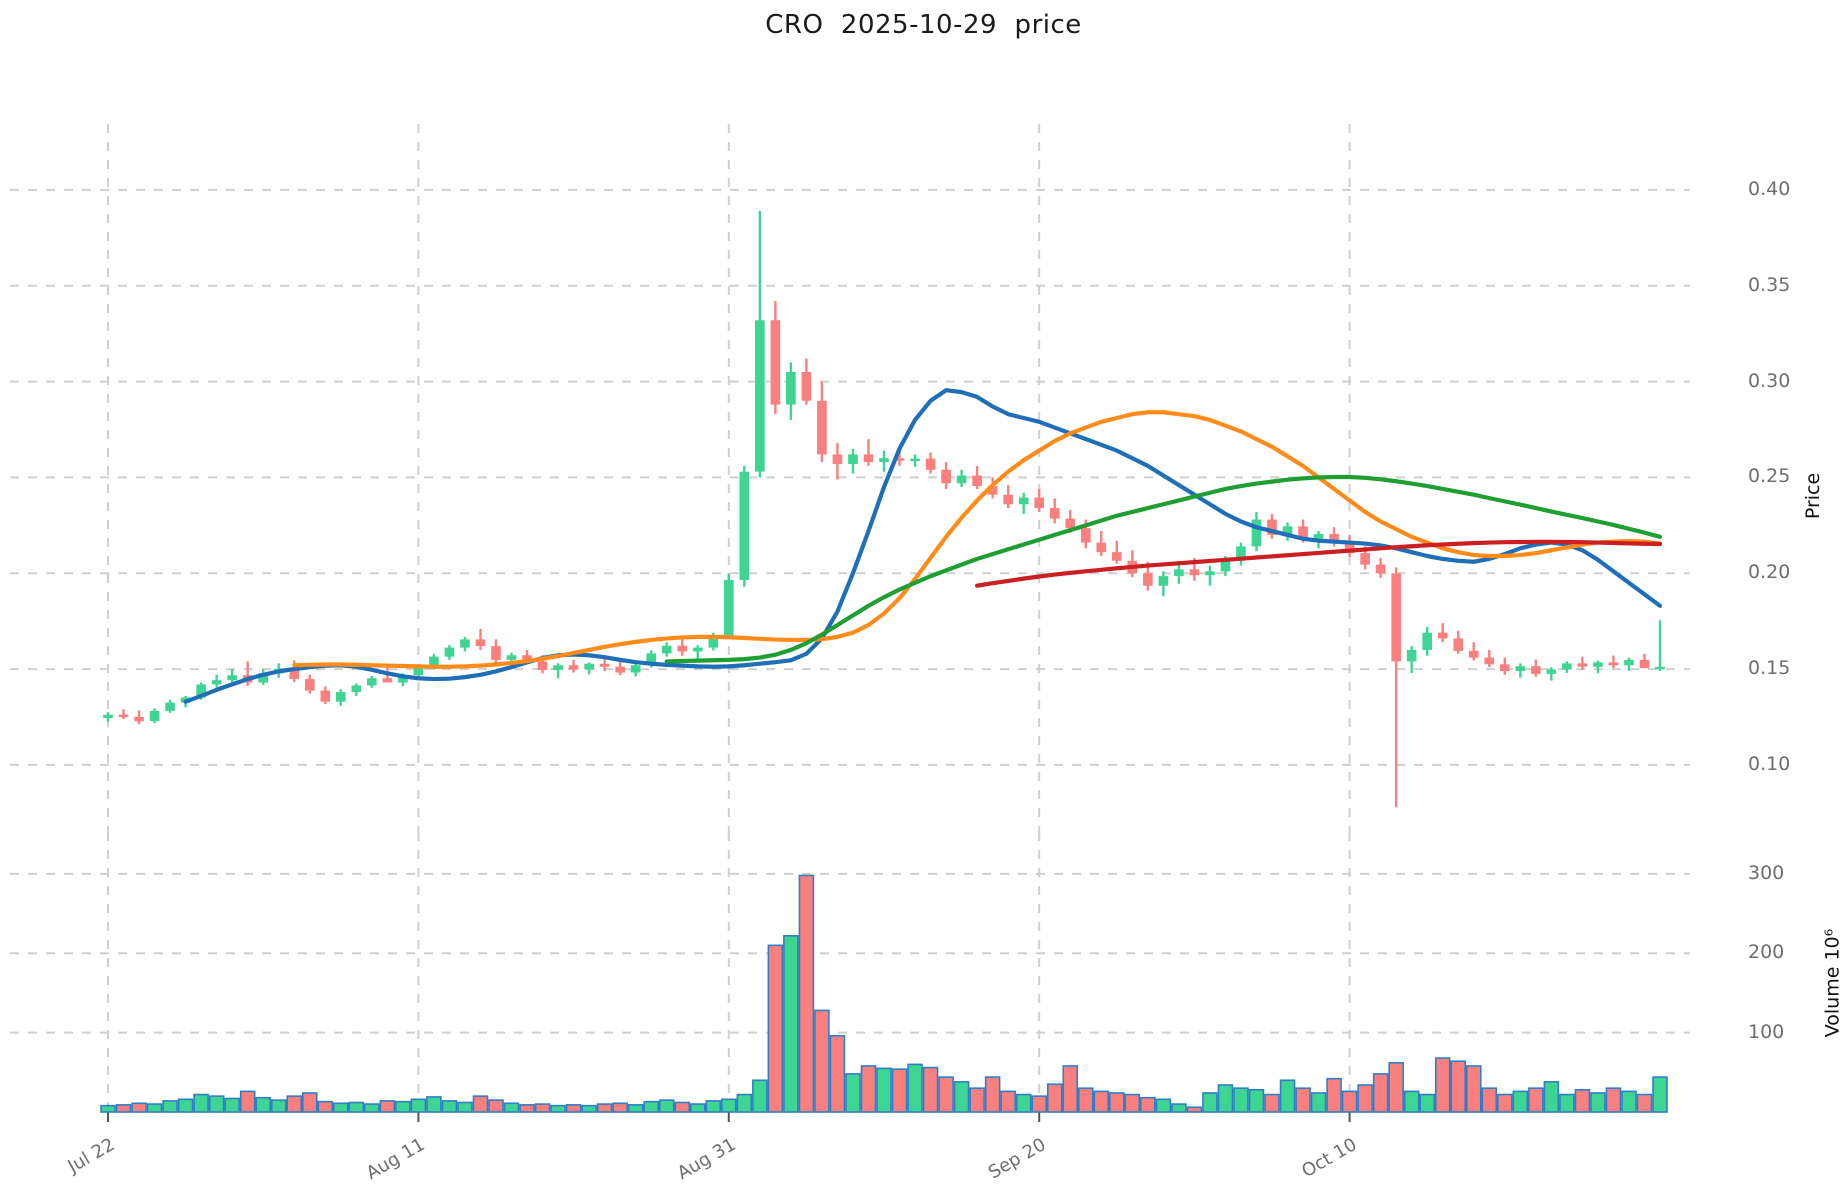 This screenshot has height=1202, width=1847. I want to click on price-tick-label: 0.25, so click(1769, 476).